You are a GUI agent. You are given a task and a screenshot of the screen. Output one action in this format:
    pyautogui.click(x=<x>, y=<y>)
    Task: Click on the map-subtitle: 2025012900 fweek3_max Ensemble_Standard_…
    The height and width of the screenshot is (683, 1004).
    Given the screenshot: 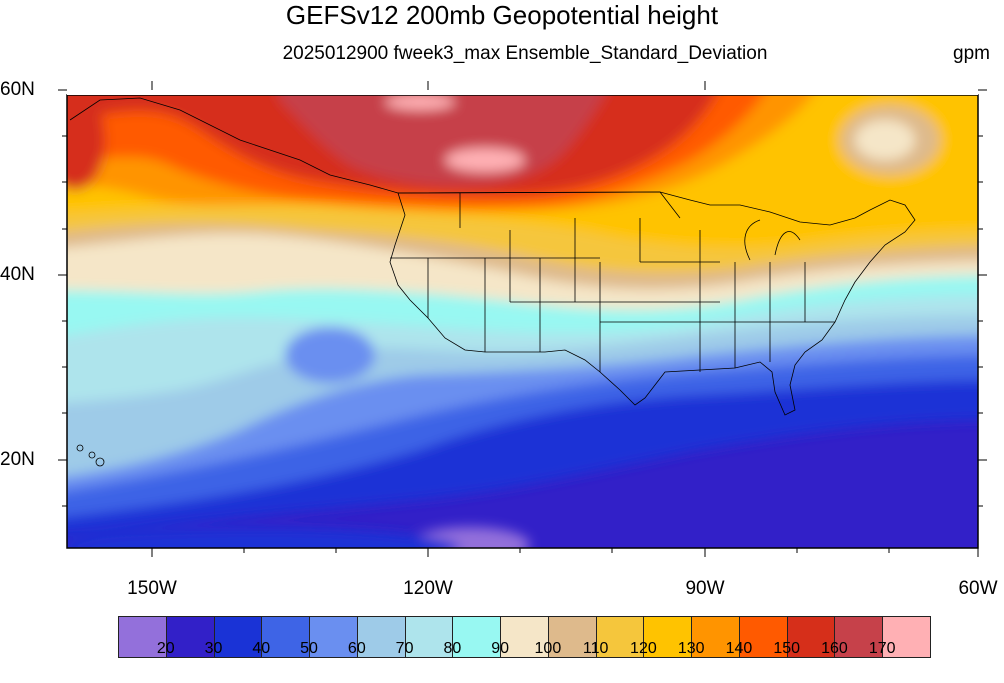 What is the action you would take?
    pyautogui.click(x=525, y=53)
    